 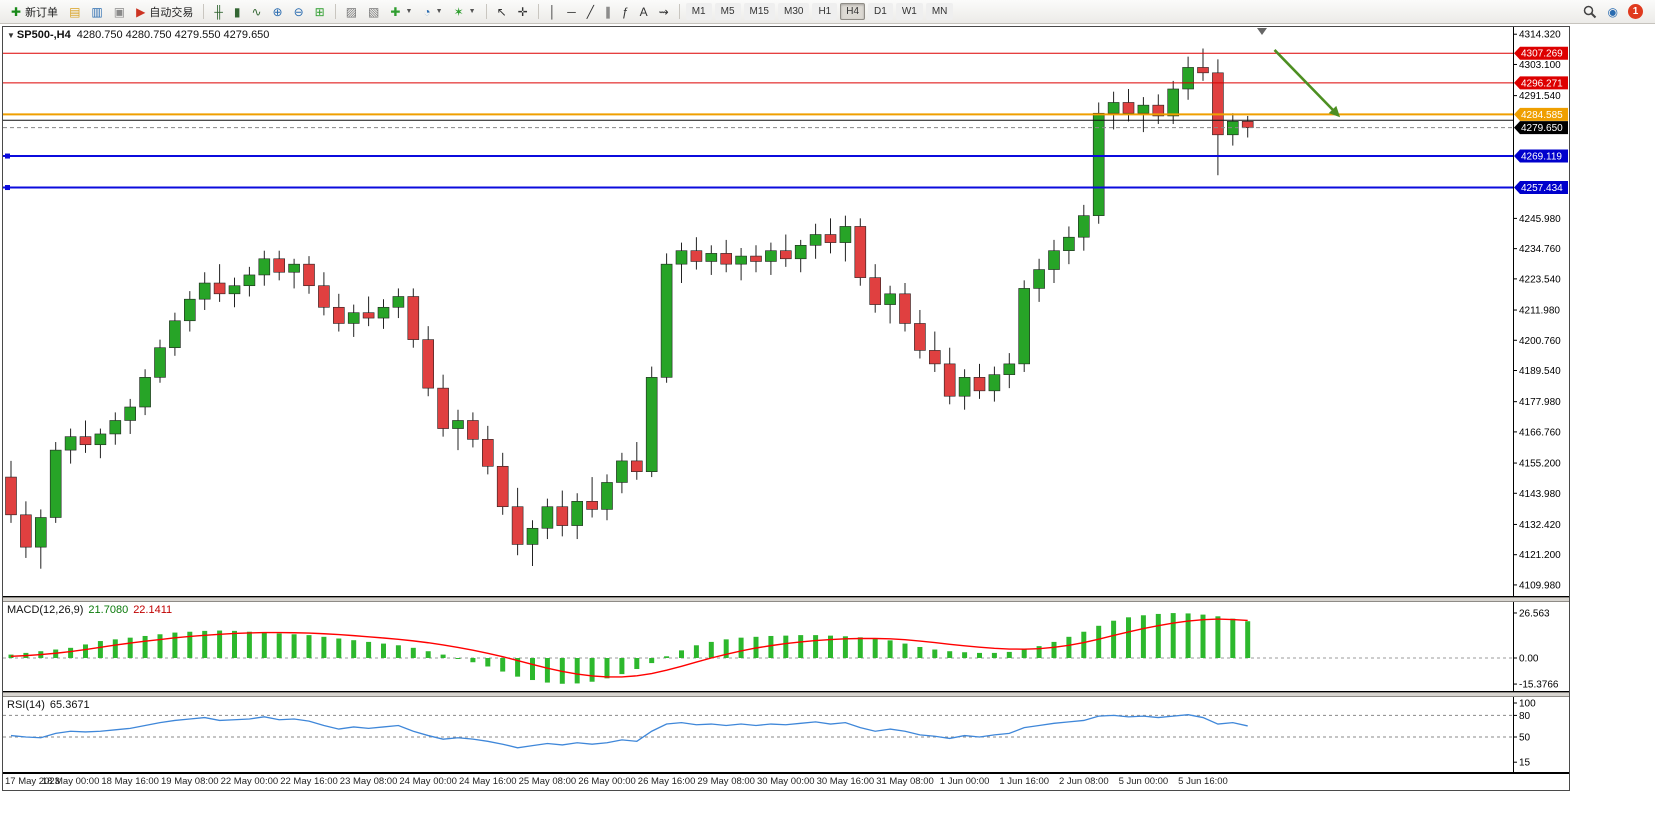 I want to click on vertical-line-tool-button: │, so click(x=553, y=12).